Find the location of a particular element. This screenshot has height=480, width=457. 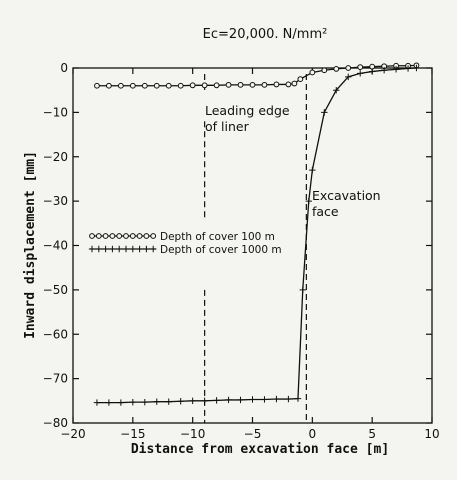

y-tick-label: −50 is located at coordinates (55, 290).